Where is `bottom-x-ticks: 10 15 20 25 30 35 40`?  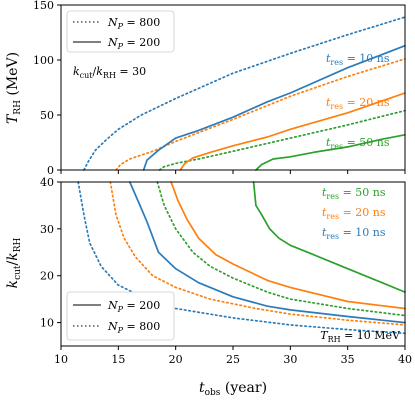 bottom-x-ticks: 10 15 20 25 30 35 40 is located at coordinates (233, 356).